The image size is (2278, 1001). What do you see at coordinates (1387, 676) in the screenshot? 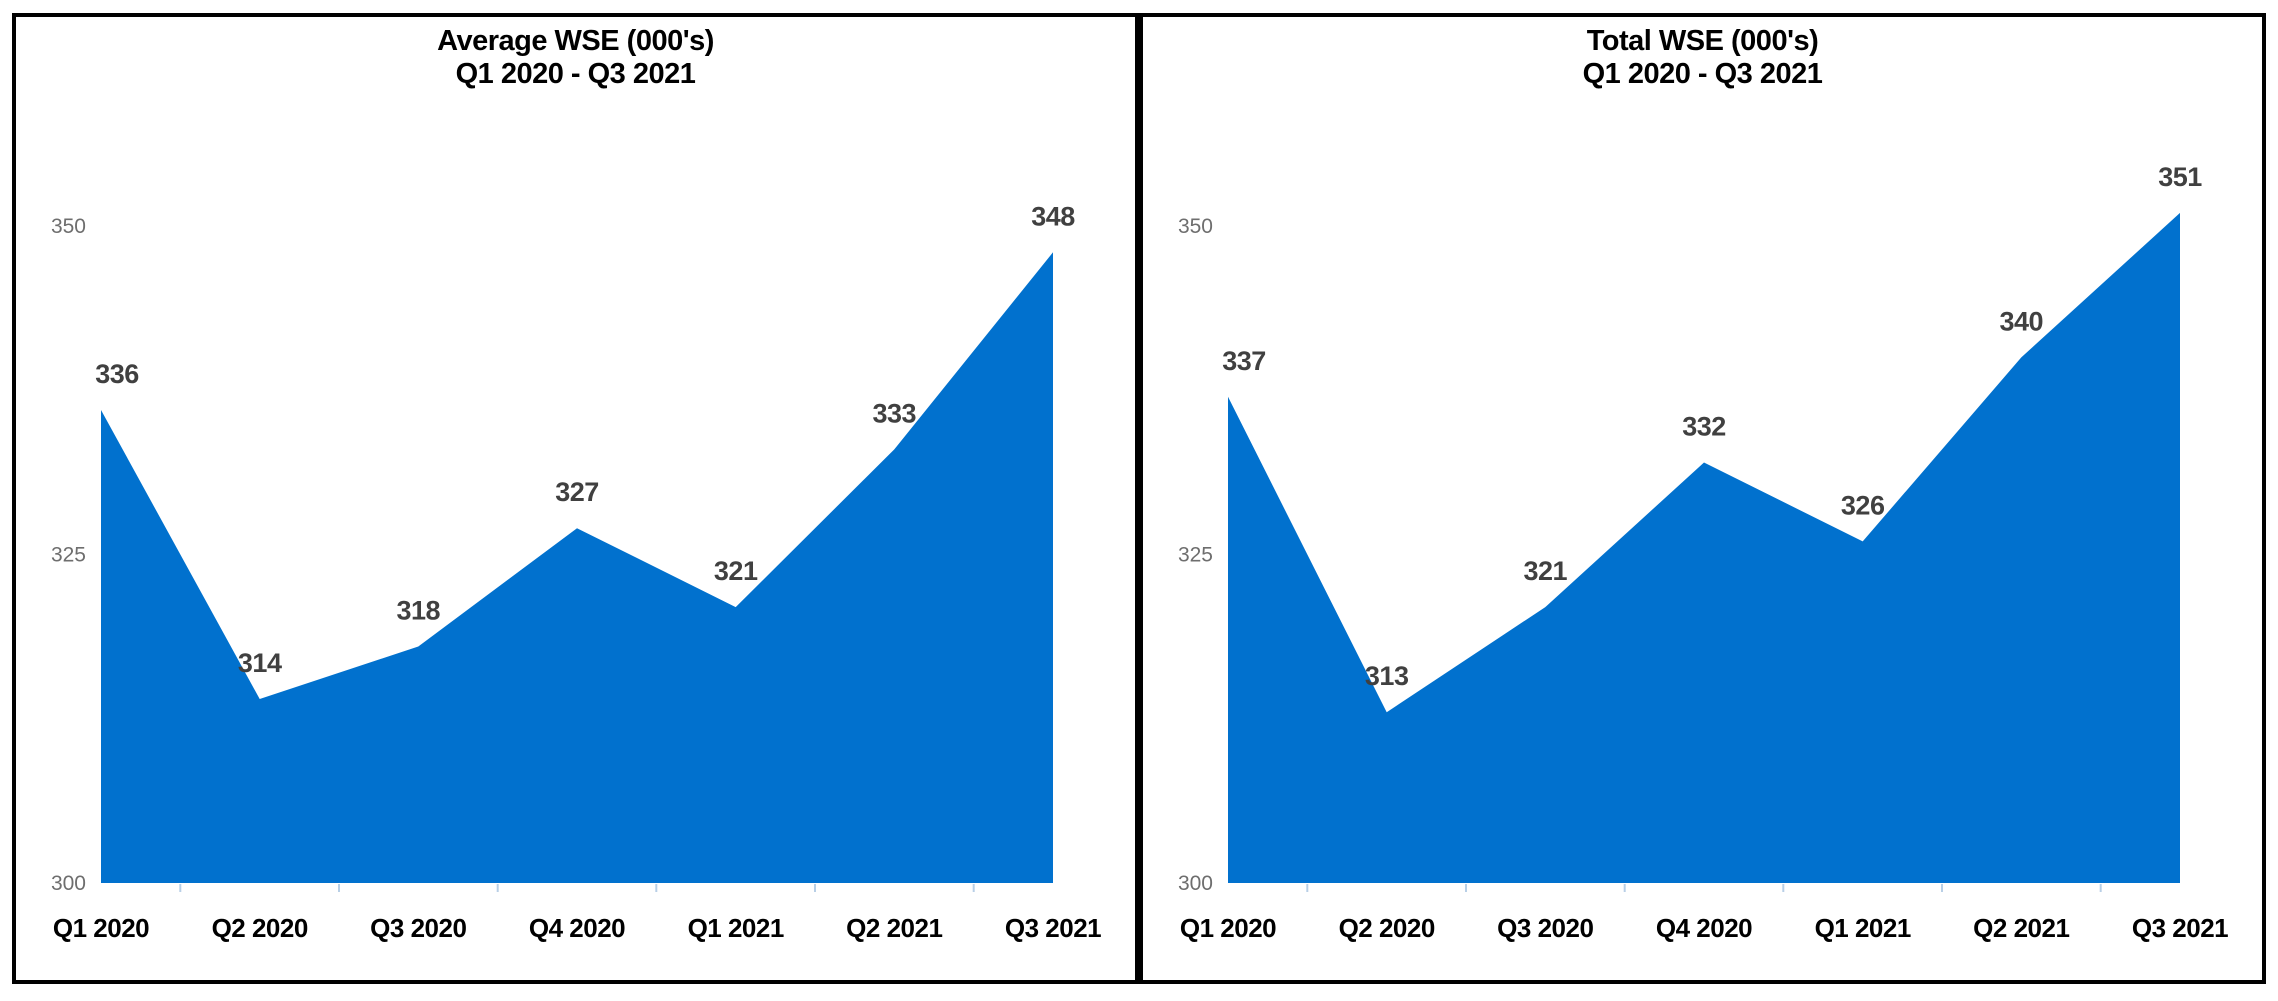
I see `data-label: 313` at bounding box center [1387, 676].